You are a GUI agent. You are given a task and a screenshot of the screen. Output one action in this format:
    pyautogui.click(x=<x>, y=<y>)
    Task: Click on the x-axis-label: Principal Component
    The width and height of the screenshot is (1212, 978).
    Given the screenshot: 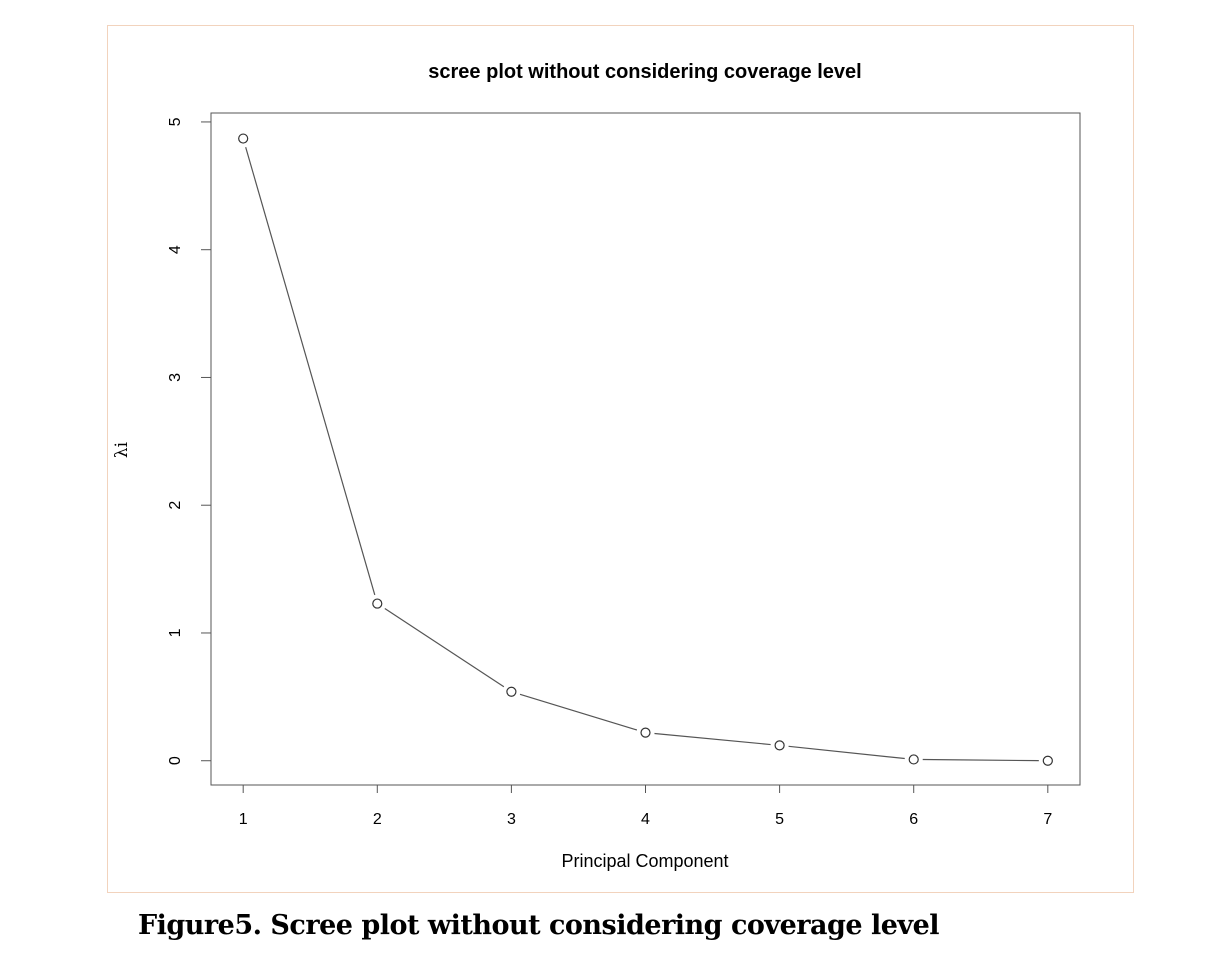 What is the action you would take?
    pyautogui.click(x=644, y=861)
    